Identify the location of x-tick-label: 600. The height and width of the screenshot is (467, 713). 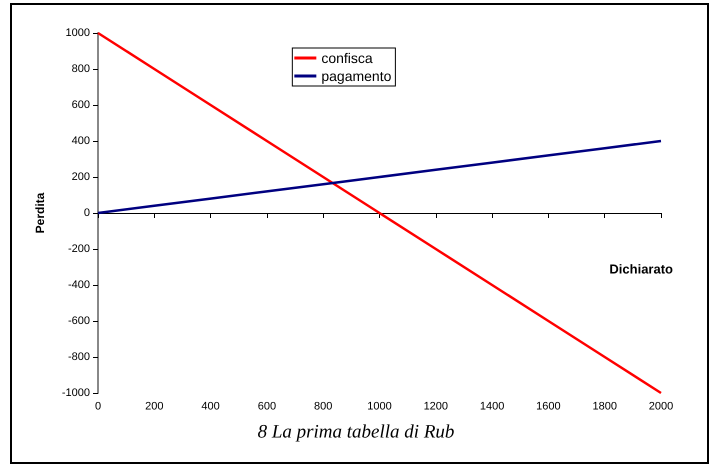
(267, 406).